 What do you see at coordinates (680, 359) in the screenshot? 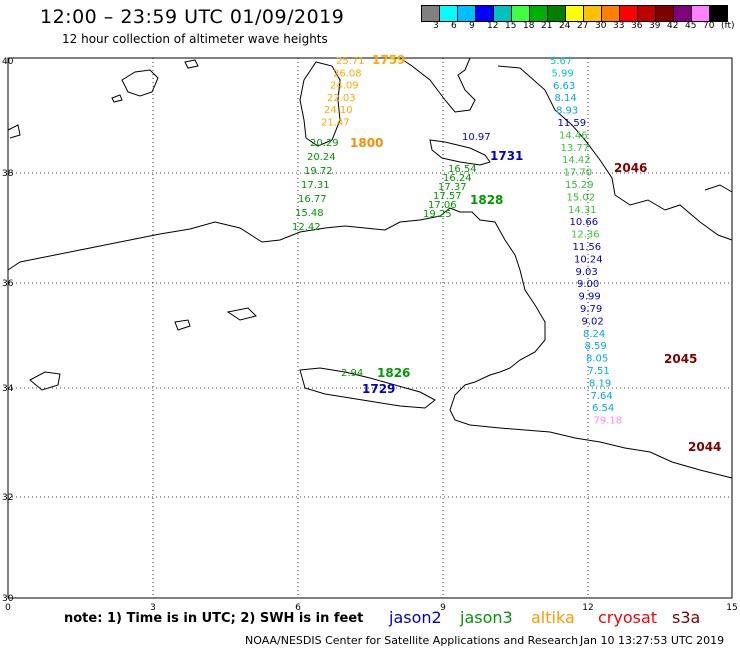
I see `track-s3a: 2045` at bounding box center [680, 359].